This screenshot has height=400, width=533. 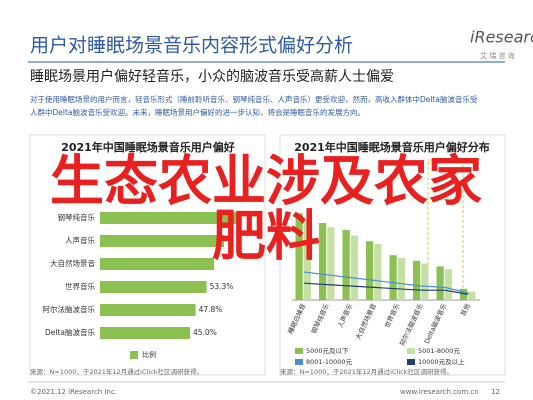 What do you see at coordinates (344, 315) in the screenshot?
I see `x-tick-label: 人声音乐` at bounding box center [344, 315].